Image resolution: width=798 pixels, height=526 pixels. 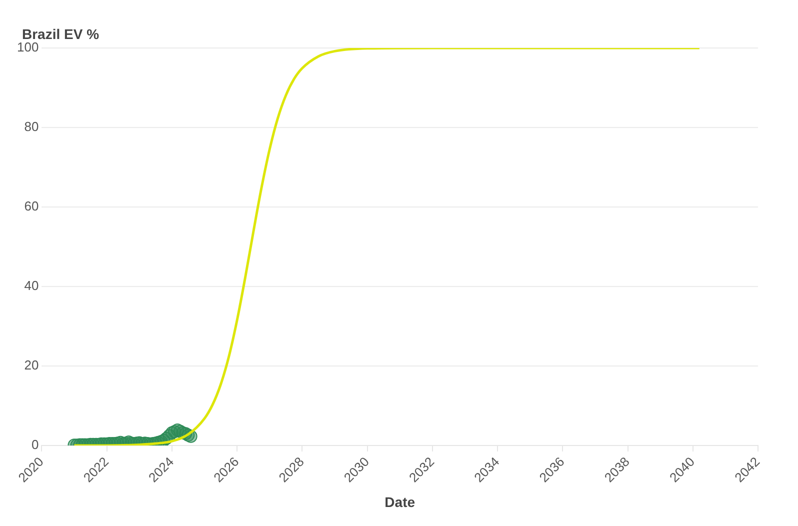 What do you see at coordinates (27, 47) in the screenshot?
I see `y-tick-label: 100` at bounding box center [27, 47].